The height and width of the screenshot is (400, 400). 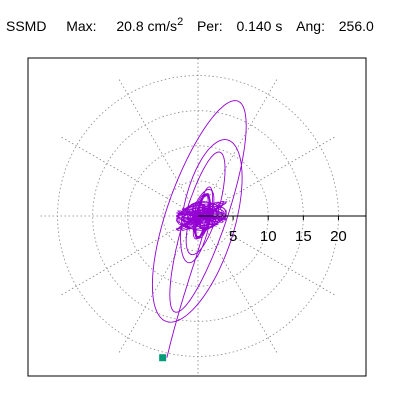 I want to click on radial-tick-label: 15, so click(x=303, y=236).